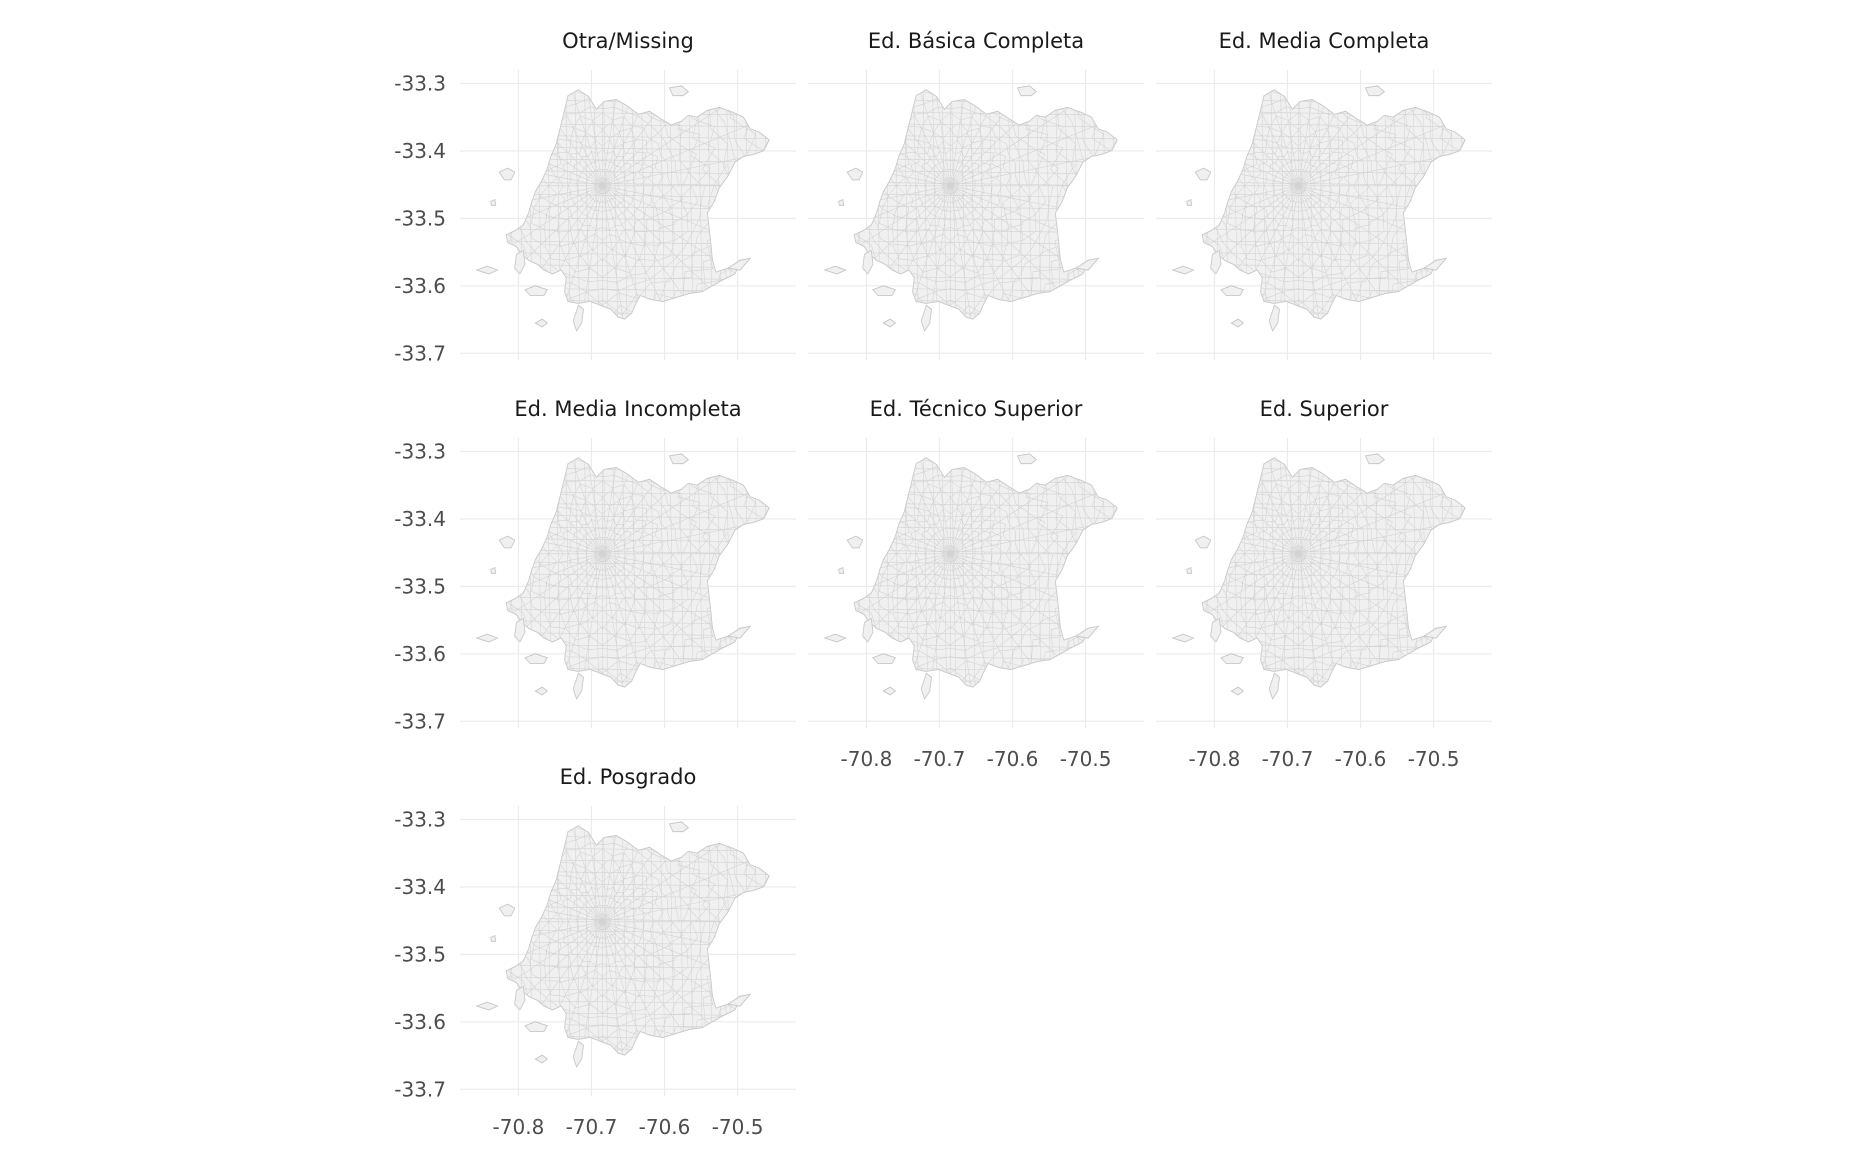 Image resolution: width=1872 pixels, height=1152 pixels. Describe the element at coordinates (628, 41) in the screenshot. I see `facet-title: Otra/Missing` at that location.